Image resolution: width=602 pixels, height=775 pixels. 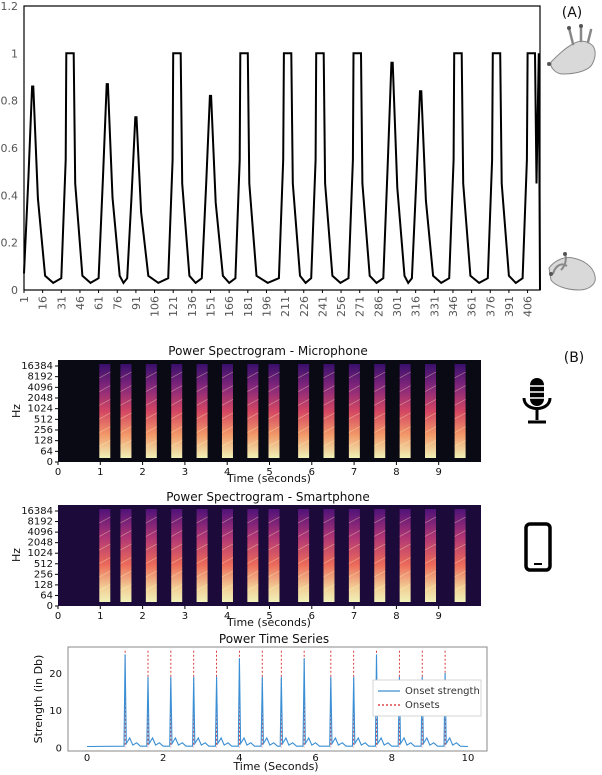 I want to click on time-series-y-tick-label: 20, so click(x=55, y=674).